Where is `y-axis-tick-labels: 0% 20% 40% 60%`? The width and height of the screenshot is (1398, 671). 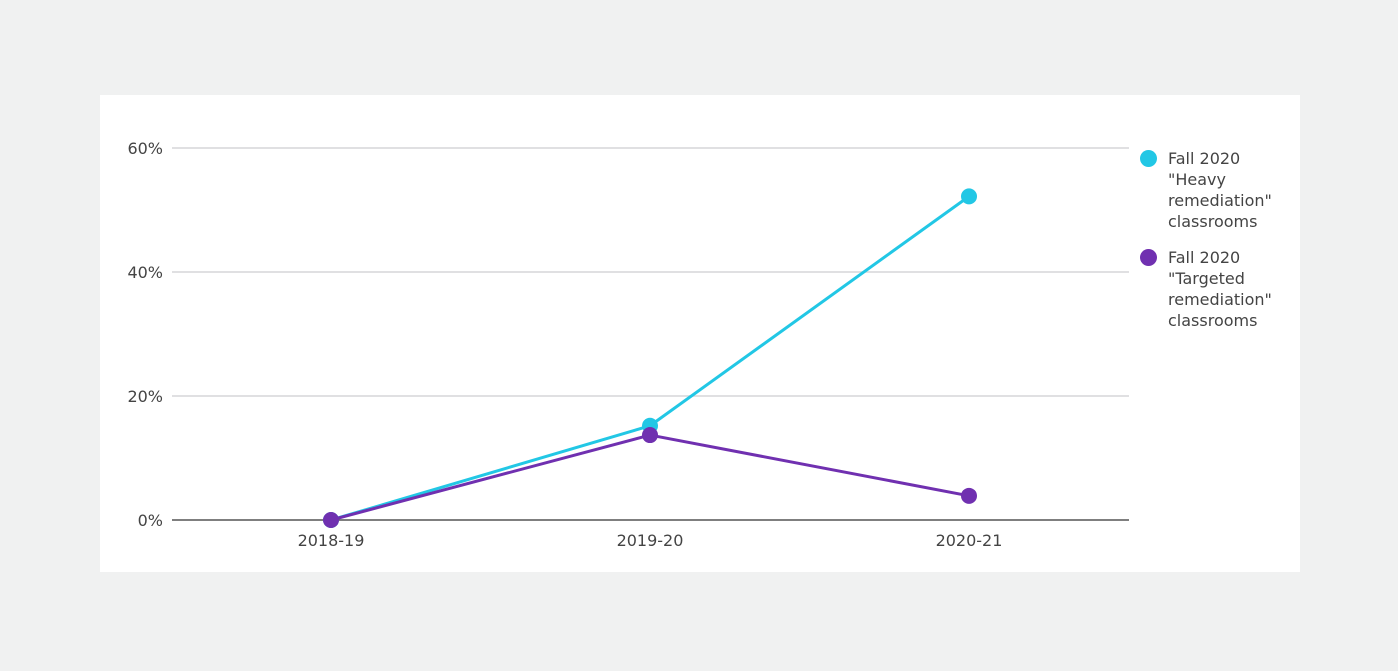 y-axis-tick-labels: 0% 20% 40% 60% is located at coordinates (145, 334).